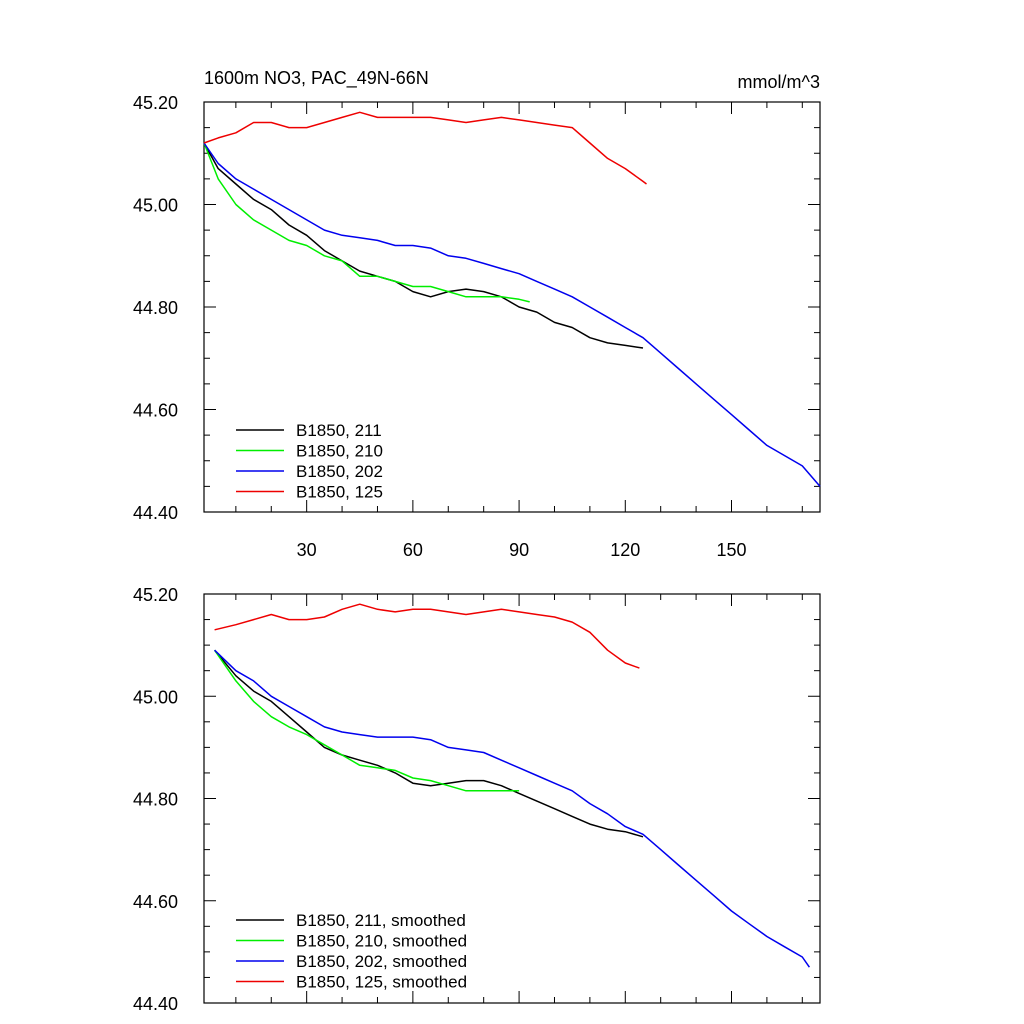 This screenshot has width=1024, height=1024. I want to click on chart-title: 1600m NO3, PAC_49N-66N, so click(316, 78).